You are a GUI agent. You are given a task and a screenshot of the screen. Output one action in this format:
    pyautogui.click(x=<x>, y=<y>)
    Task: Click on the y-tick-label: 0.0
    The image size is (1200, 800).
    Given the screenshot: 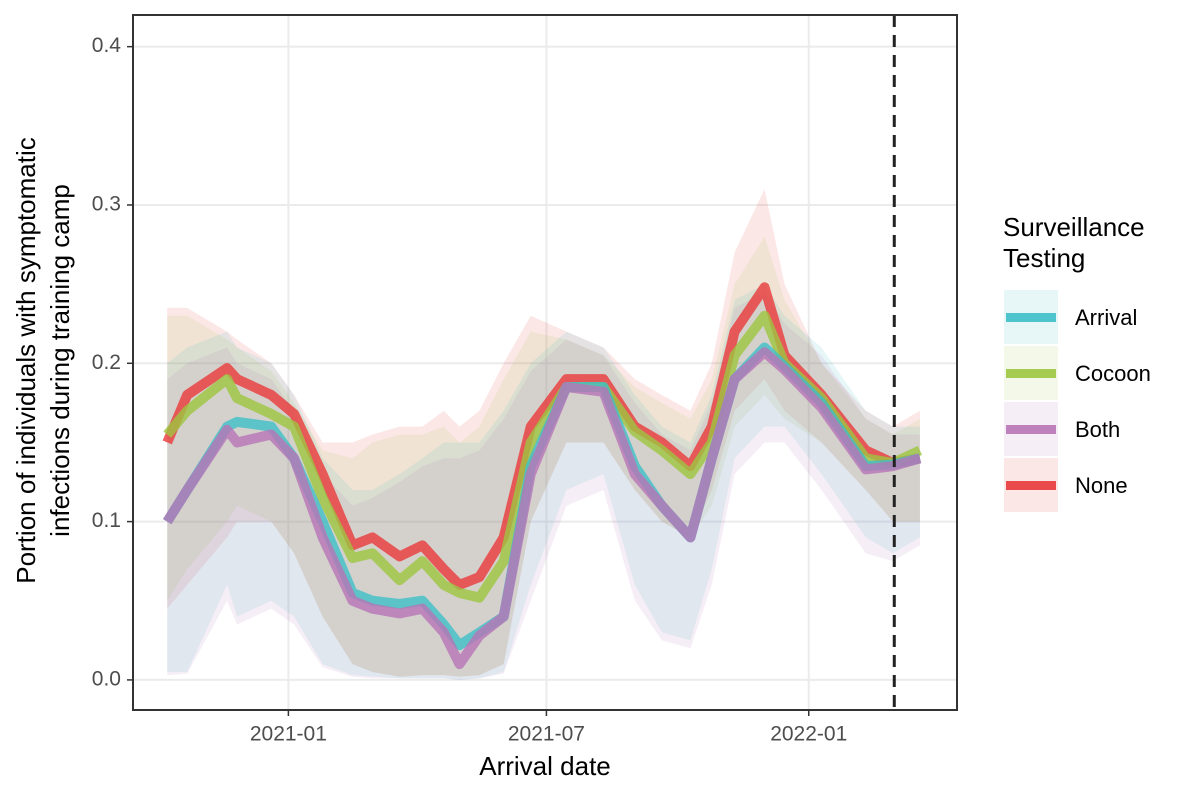 What is the action you would take?
    pyautogui.click(x=106, y=678)
    